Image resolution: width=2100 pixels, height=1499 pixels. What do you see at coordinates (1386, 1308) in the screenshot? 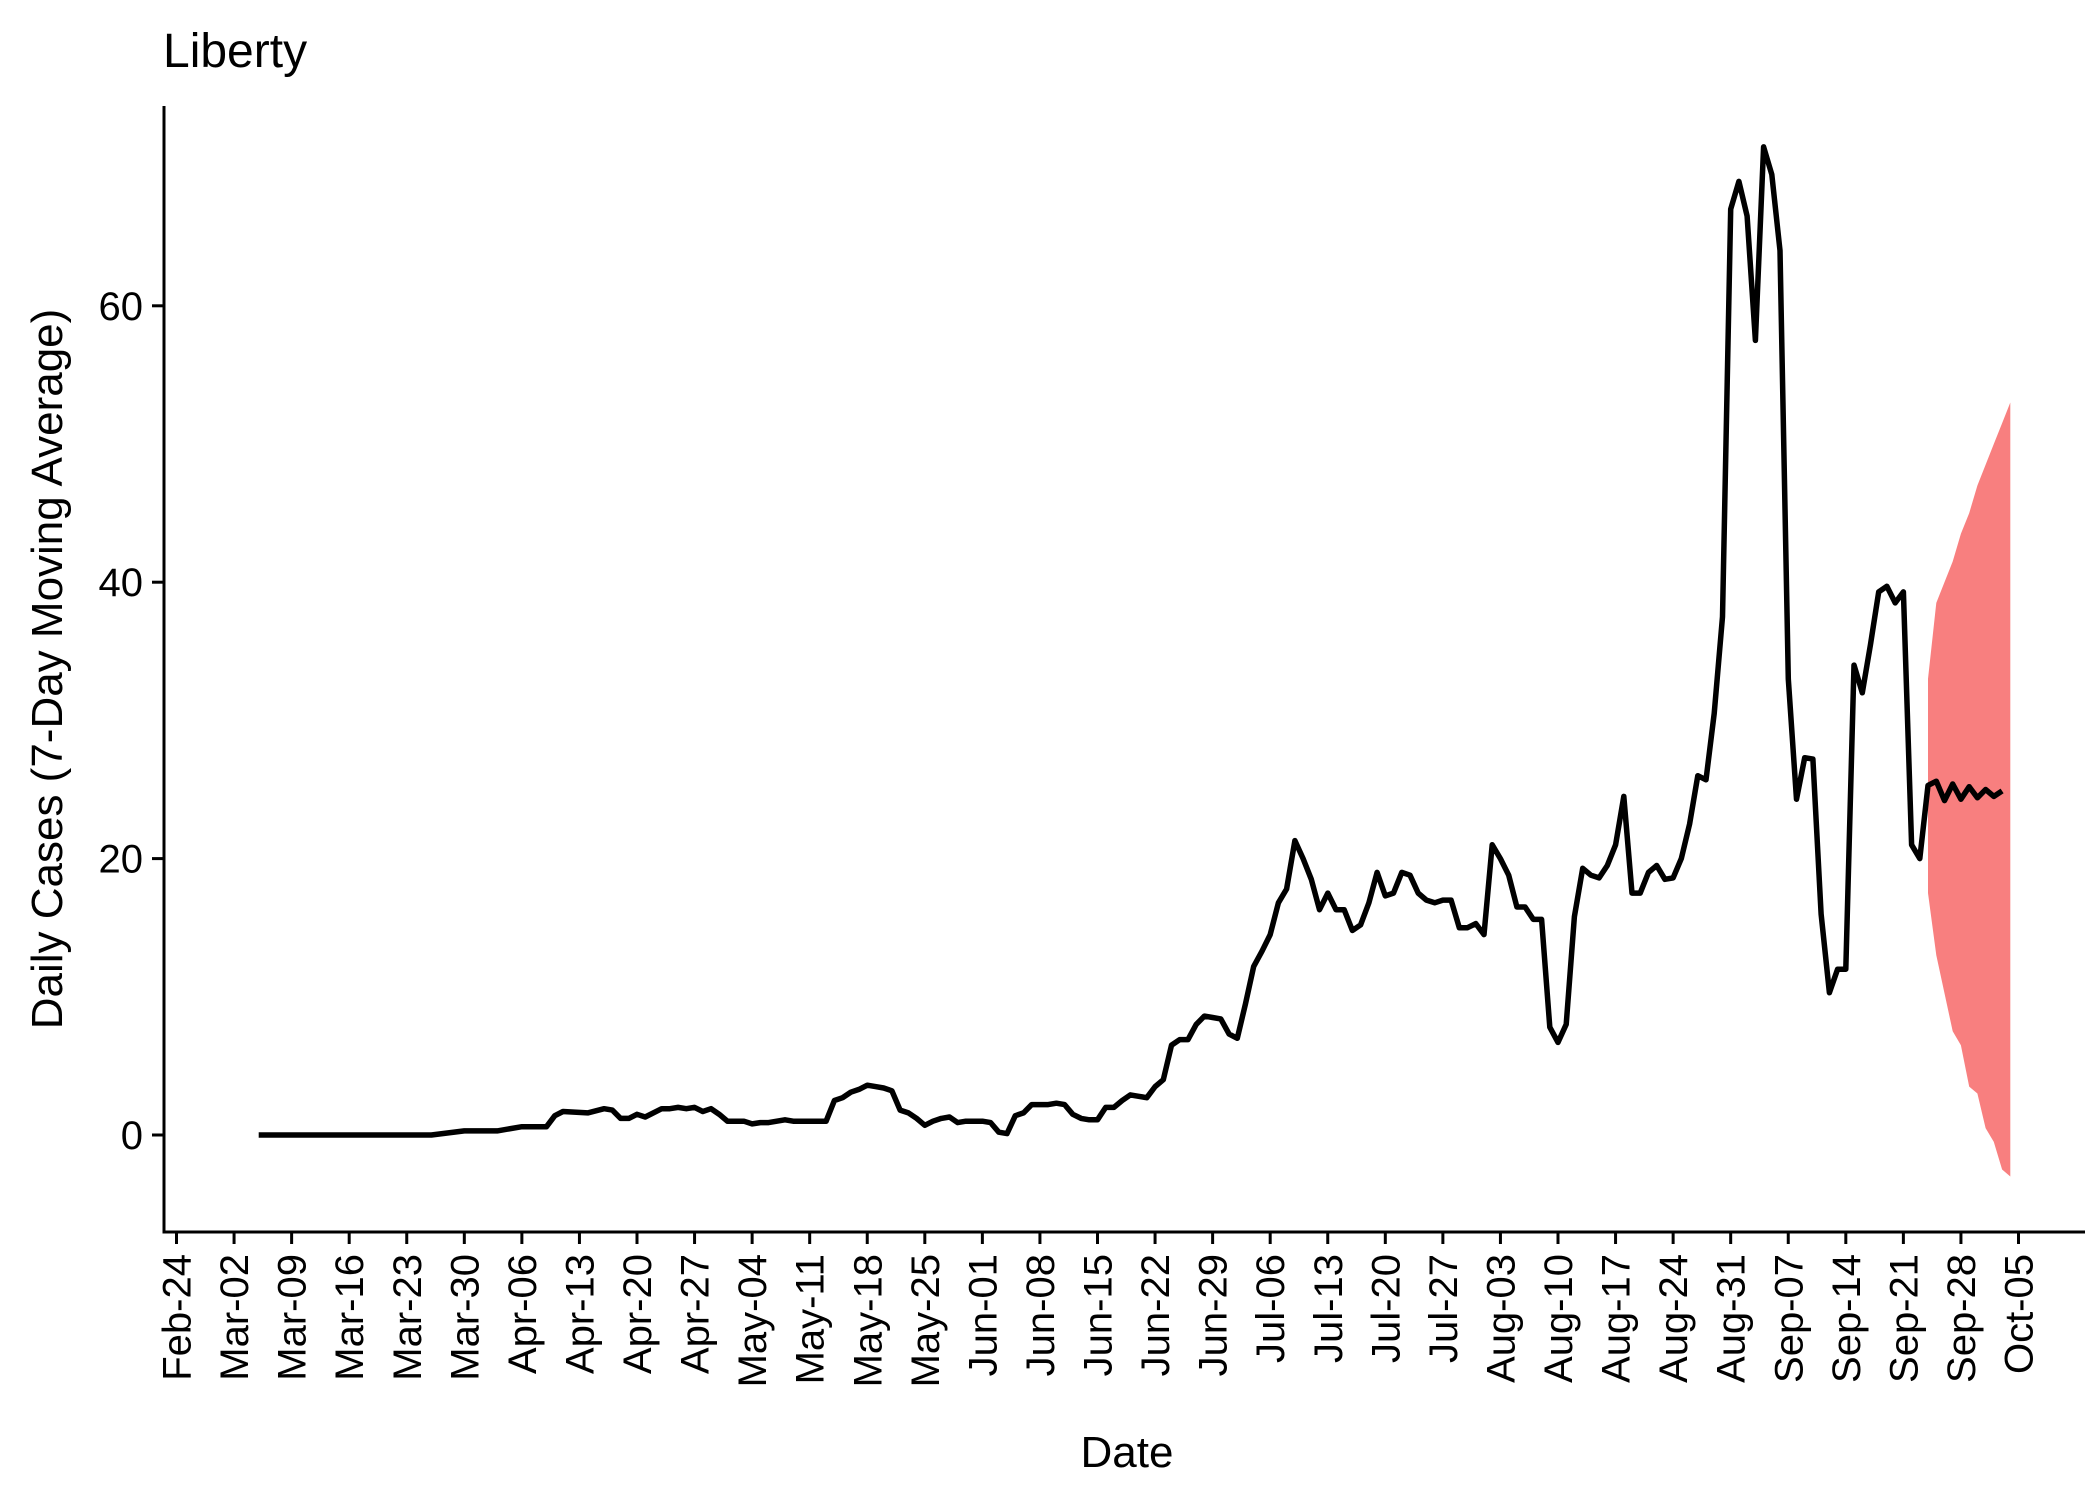
I see `x-tick-label: Jul-20` at bounding box center [1386, 1308].